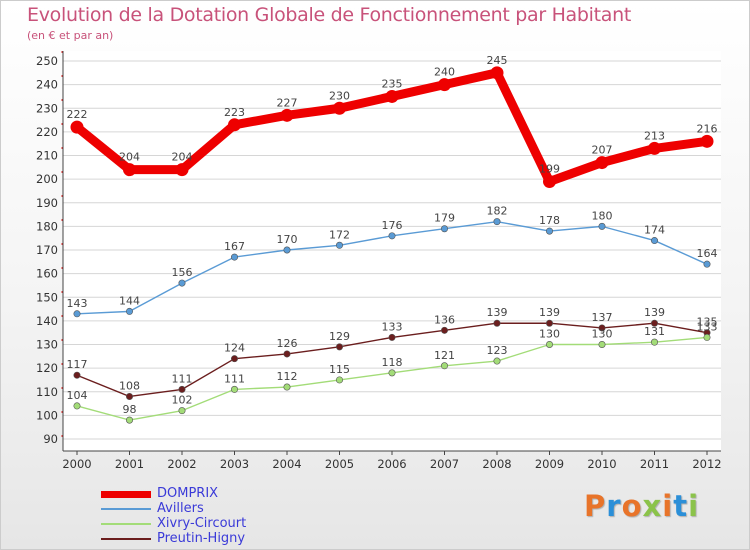 This screenshot has height=550, width=750. I want to click on x-tick-label: 2001, so click(129, 464).